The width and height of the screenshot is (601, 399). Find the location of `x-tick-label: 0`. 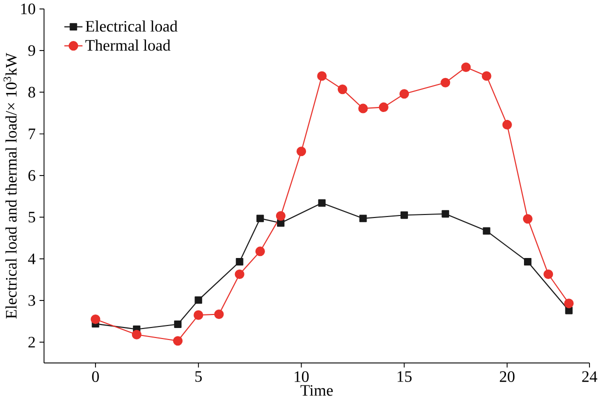

x-tick-label: 0 is located at coordinates (95, 376).